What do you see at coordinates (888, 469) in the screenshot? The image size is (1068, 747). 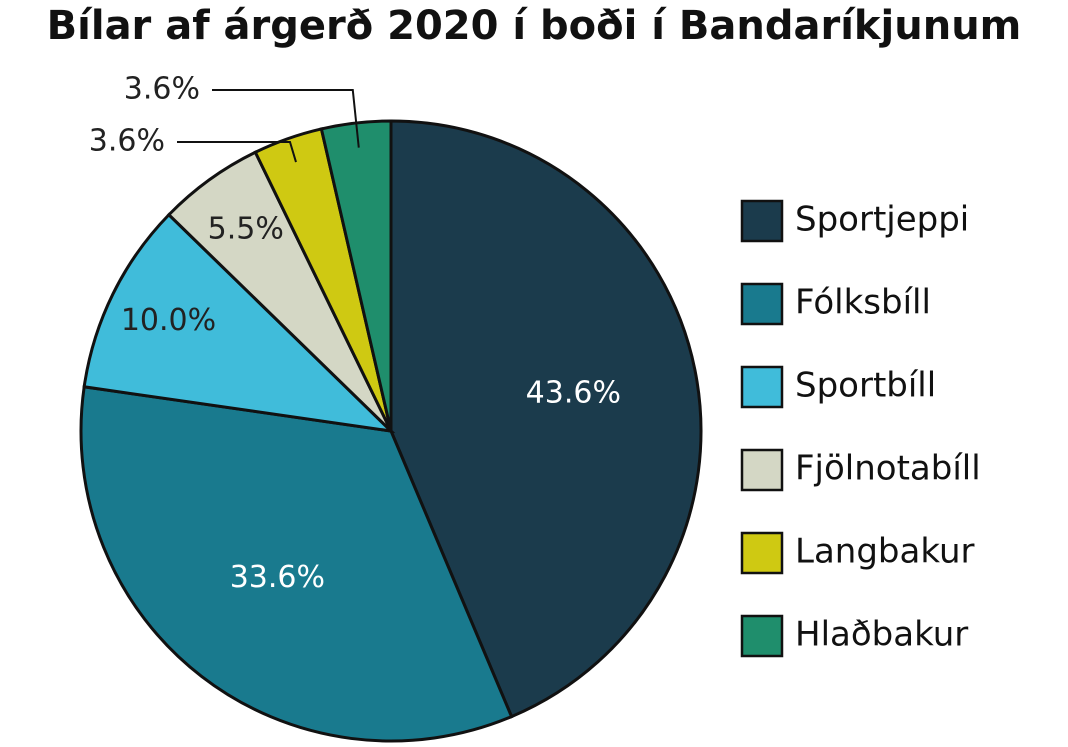 I see `legend-label: Fjölnotabíll` at bounding box center [888, 469].